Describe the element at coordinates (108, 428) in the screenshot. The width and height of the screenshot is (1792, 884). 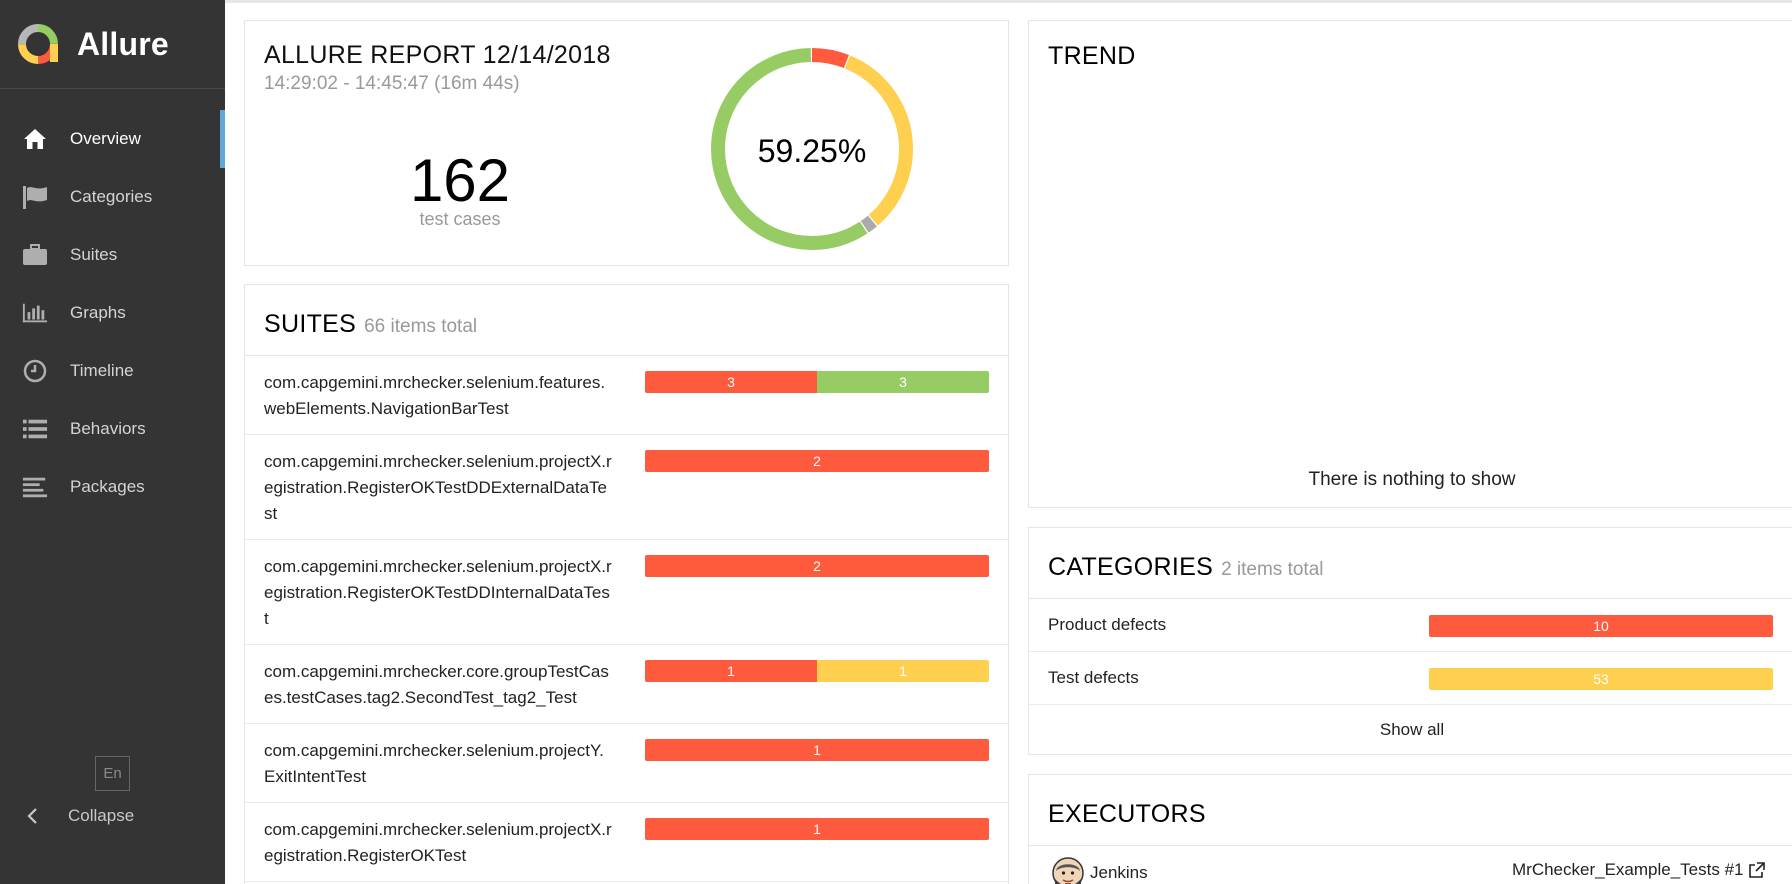
I see `sidebar-item-label: Behaviors` at that location.